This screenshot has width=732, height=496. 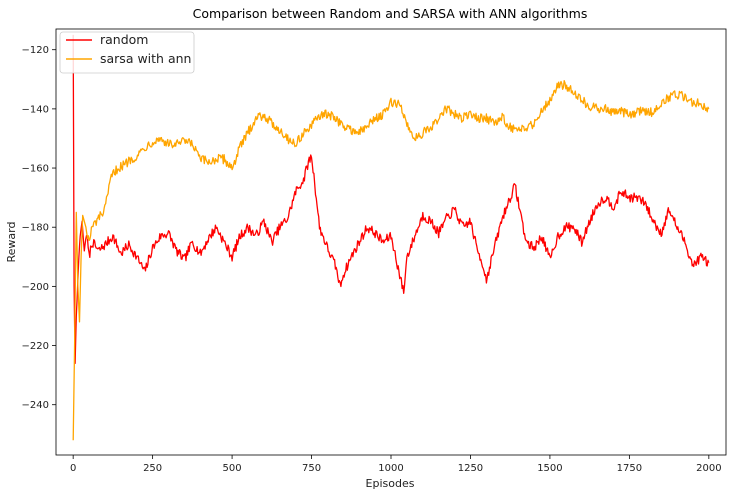 What do you see at coordinates (629, 468) in the screenshot?
I see `x-tick-label: 1750` at bounding box center [629, 468].